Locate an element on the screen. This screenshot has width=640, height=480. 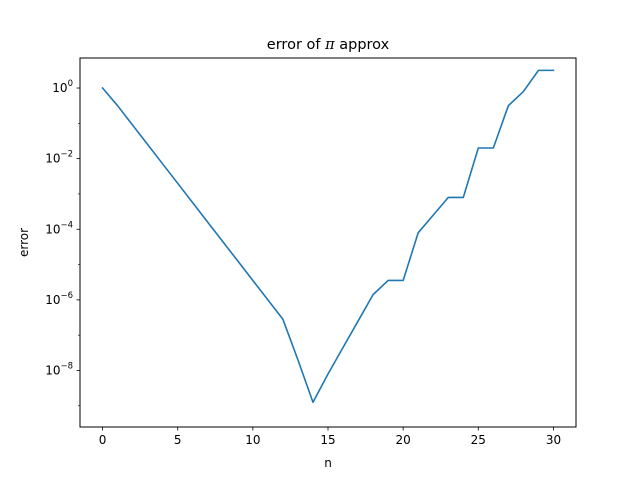
x-tick-label: 25 is located at coordinates (478, 440).